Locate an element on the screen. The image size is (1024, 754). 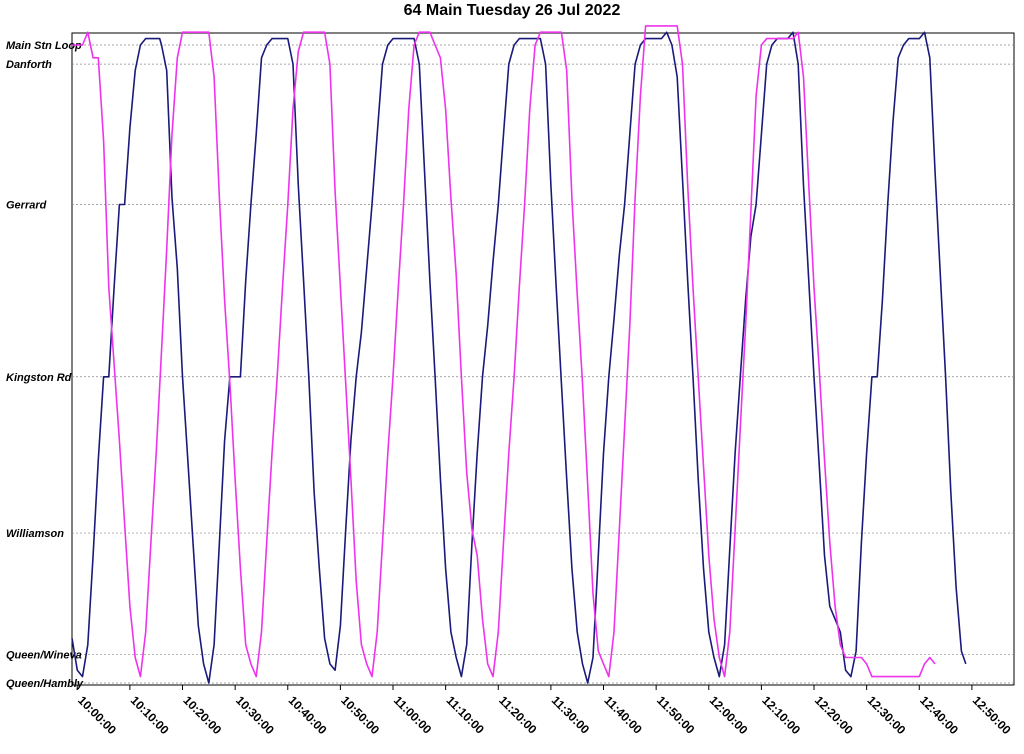
stop-label: Kingston Rd is located at coordinates (39, 378).